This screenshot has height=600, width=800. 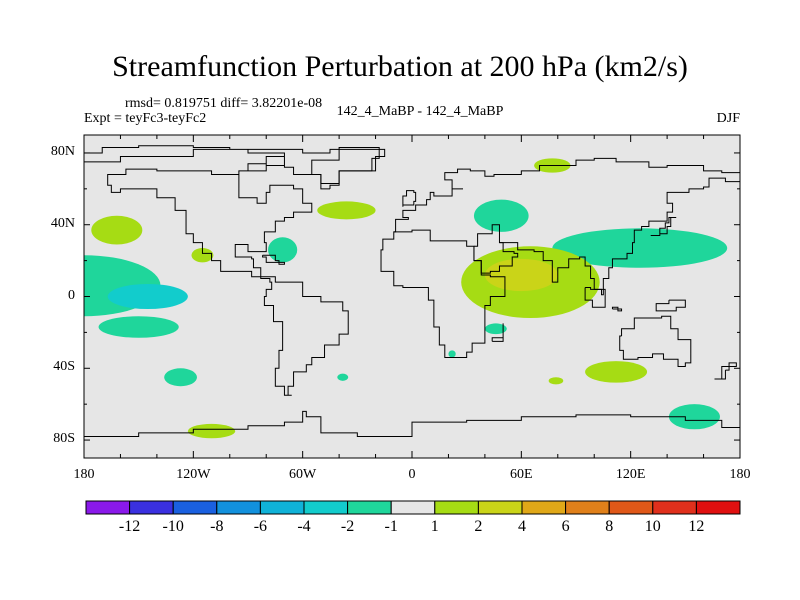 What do you see at coordinates (478, 526) in the screenshot?
I see `colorbar-level-label: 2` at bounding box center [478, 526].